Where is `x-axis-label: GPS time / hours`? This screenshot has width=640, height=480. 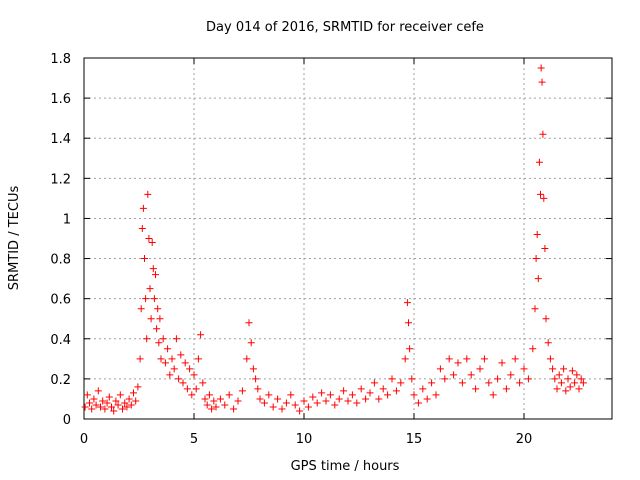 x-axis-label: GPS time / hours is located at coordinates (345, 466).